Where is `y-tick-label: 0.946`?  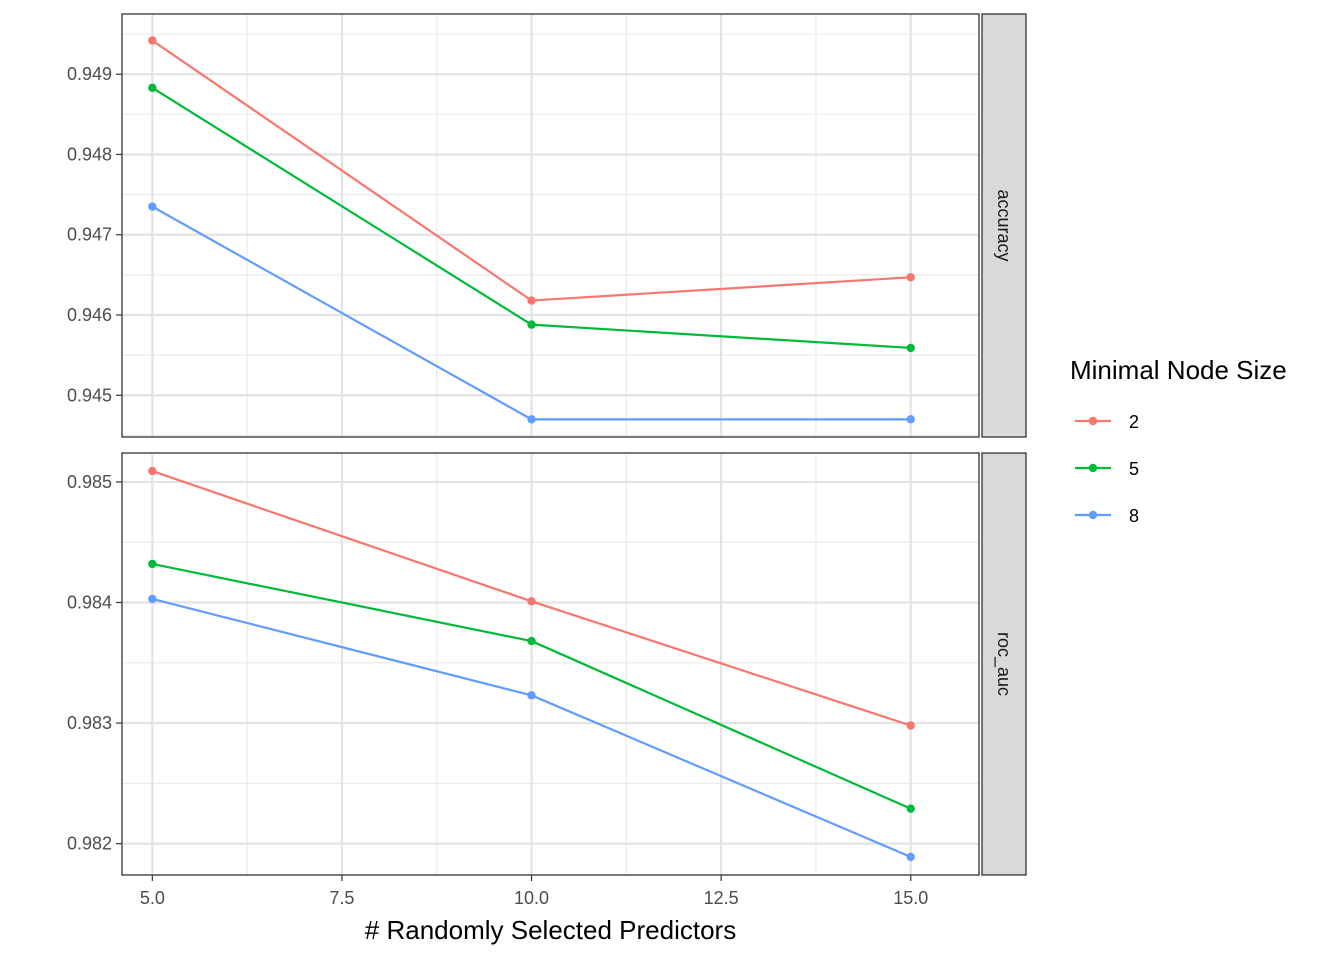 y-tick-label: 0.946 is located at coordinates (89, 315).